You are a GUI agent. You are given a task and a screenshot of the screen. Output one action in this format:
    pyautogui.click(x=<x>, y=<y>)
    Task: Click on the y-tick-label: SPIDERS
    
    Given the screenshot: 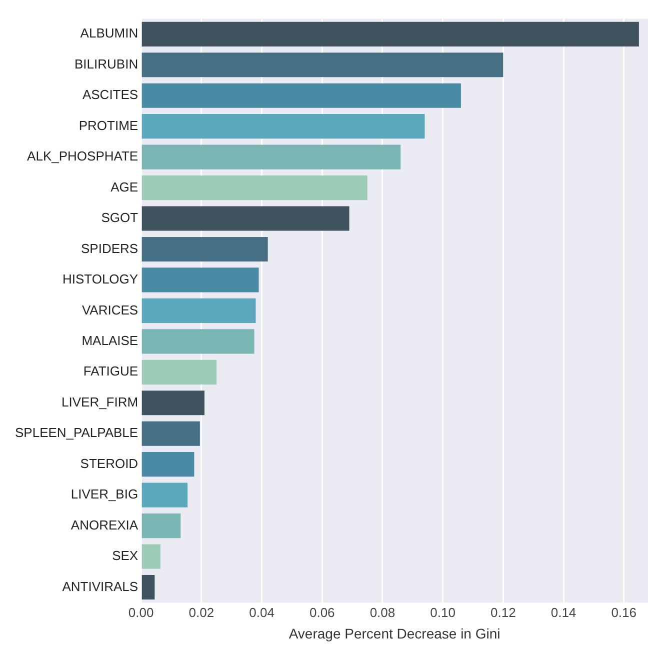 What is the action you would take?
    pyautogui.click(x=109, y=248)
    